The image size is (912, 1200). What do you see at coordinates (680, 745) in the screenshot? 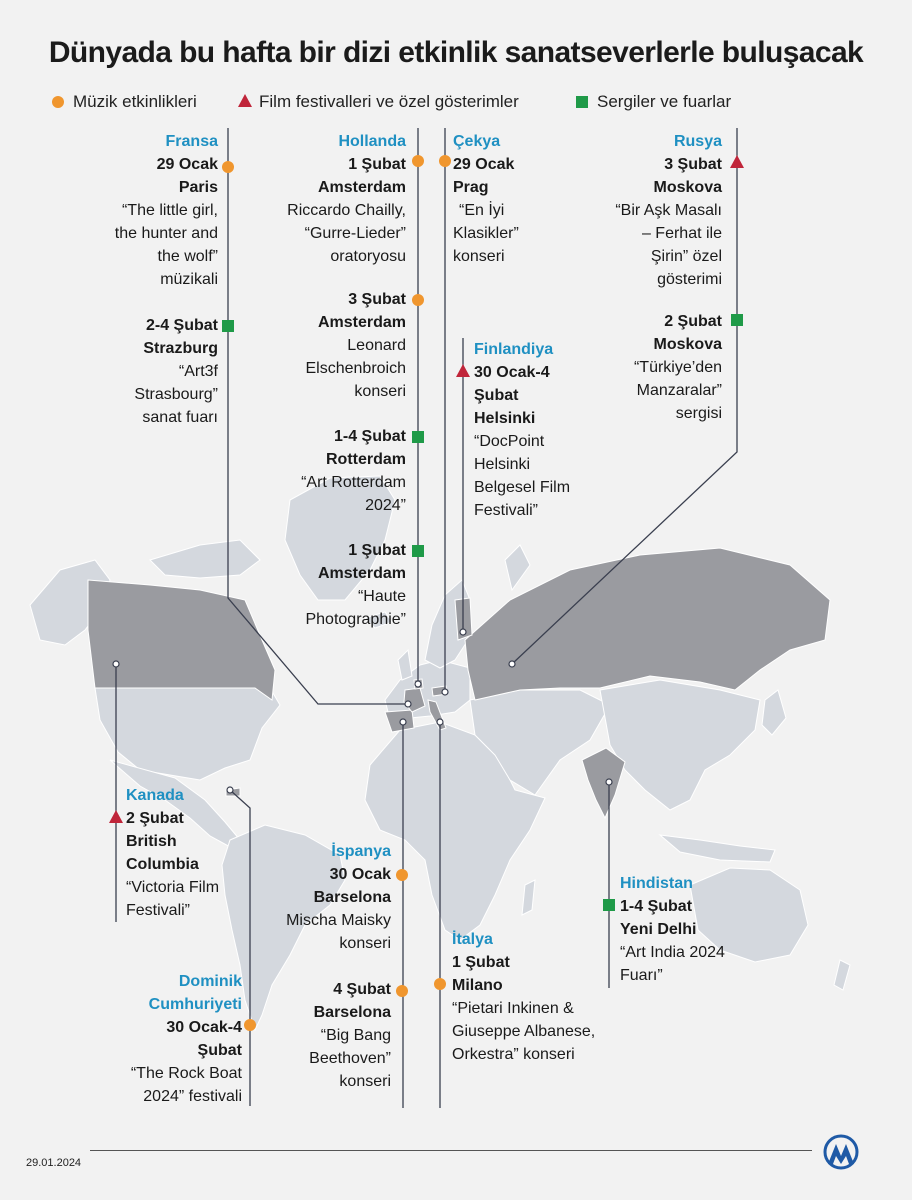
I see `asia-east-shape` at bounding box center [680, 745].